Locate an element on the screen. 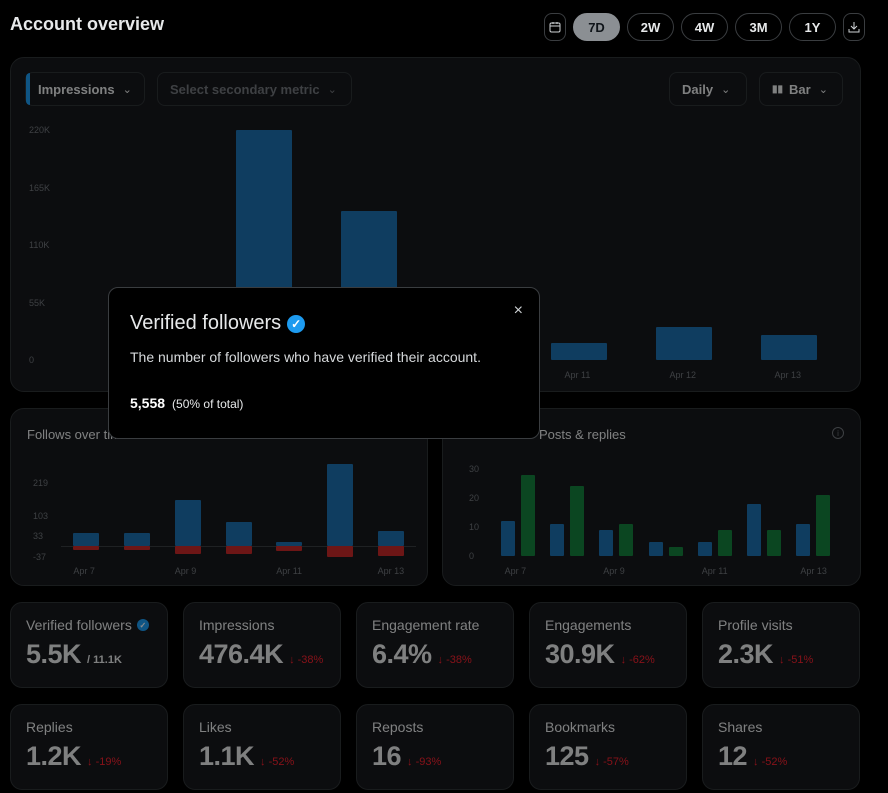  metric-value: 2.3K is located at coordinates (746, 654).